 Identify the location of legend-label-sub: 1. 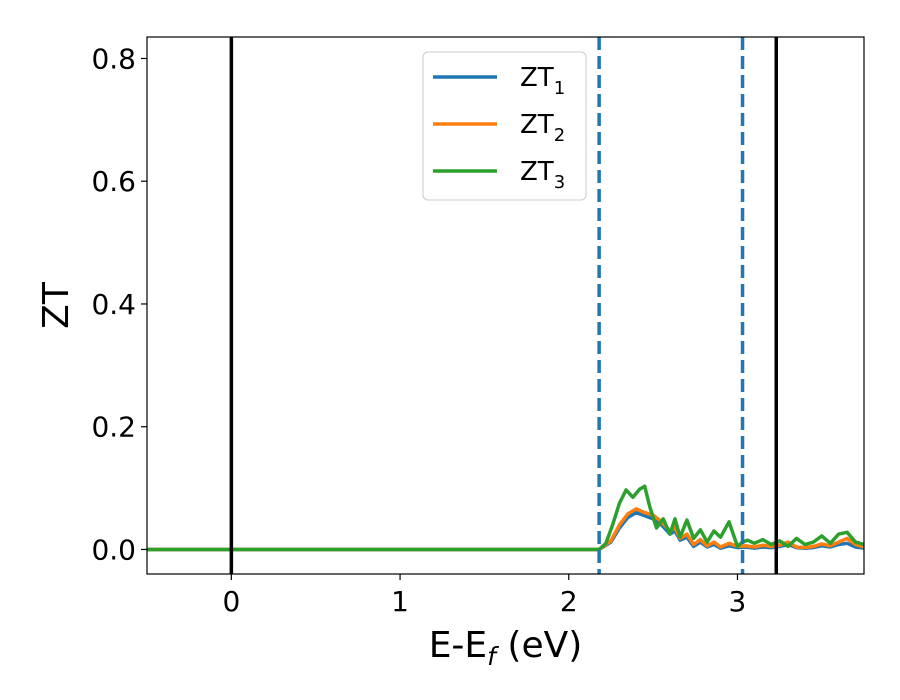
(559, 88).